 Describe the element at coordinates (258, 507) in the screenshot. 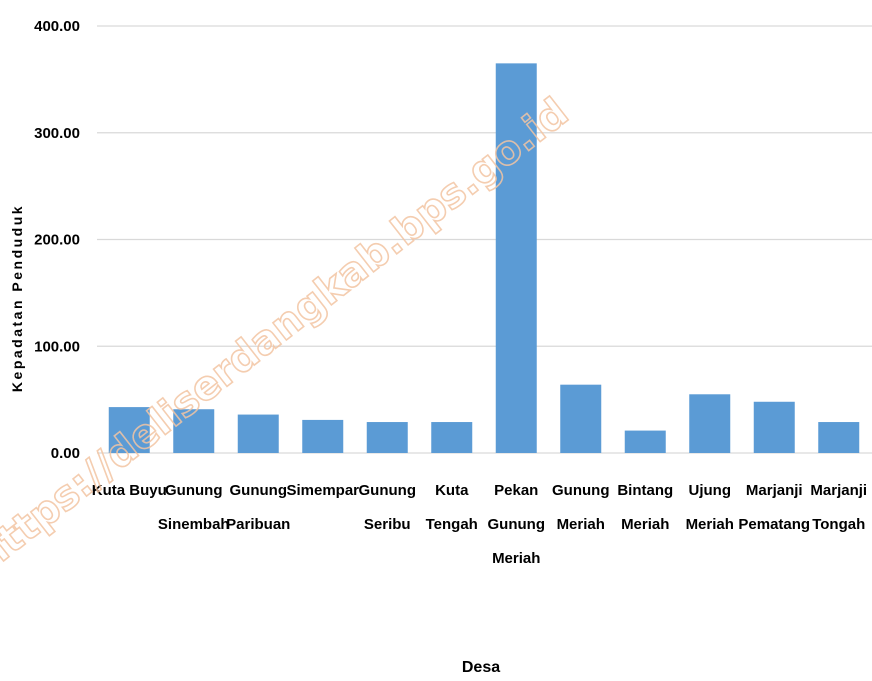

I see `x-tick-label: Gunung Paribuan` at that location.